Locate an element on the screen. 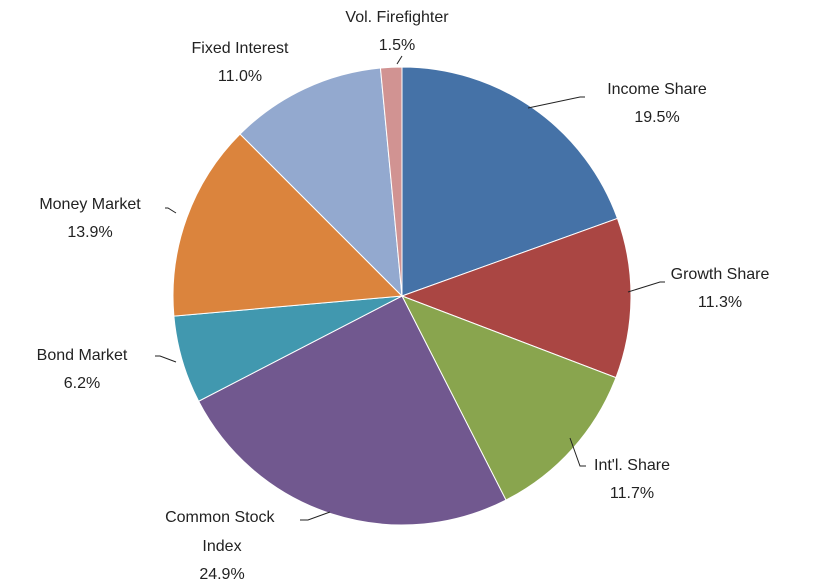  label-line: Index is located at coordinates (221, 546).